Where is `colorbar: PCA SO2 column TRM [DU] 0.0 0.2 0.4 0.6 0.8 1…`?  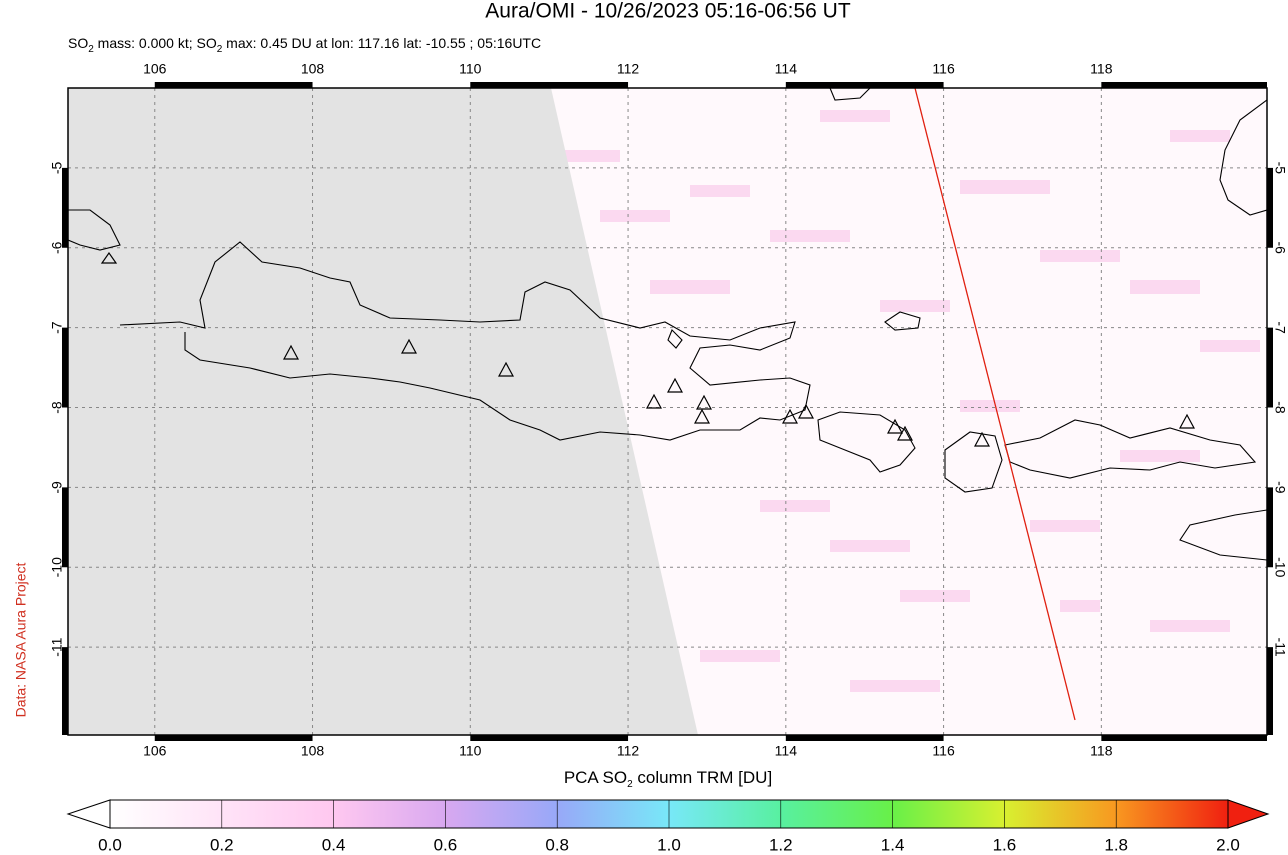 colorbar: PCA SO2 column TRM [DU] 0.0 0.2 0.4 0.6 0.8 1… is located at coordinates (668, 811).